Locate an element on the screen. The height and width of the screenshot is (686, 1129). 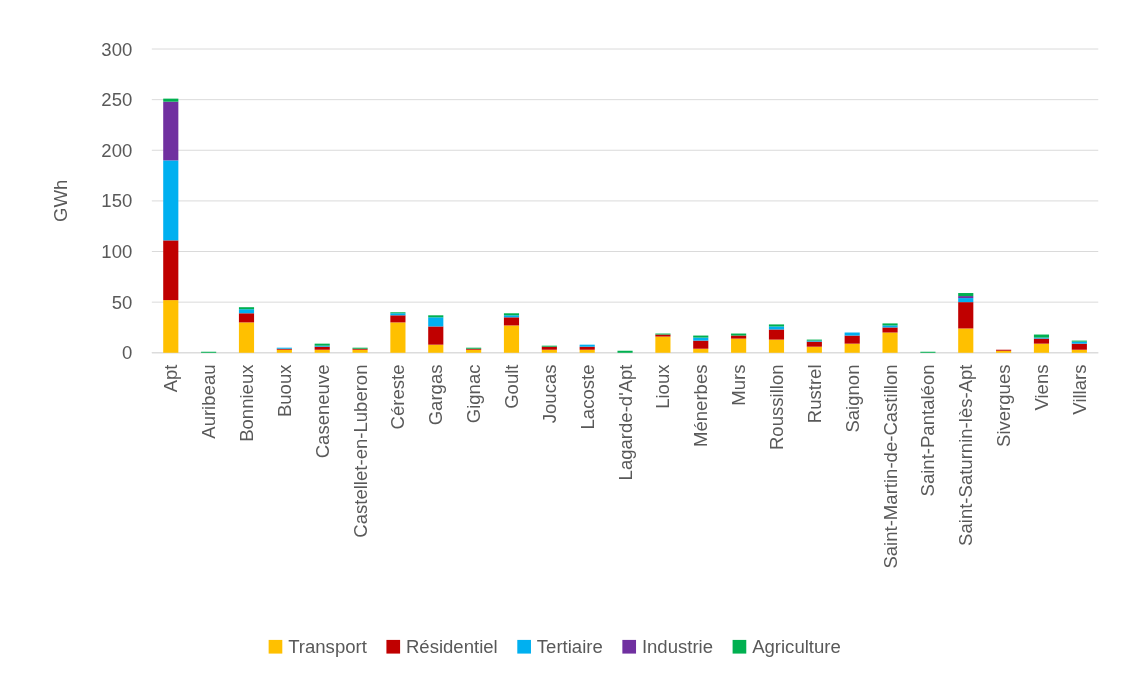
x-tick-label: Roussillon is located at coordinates (776, 407).